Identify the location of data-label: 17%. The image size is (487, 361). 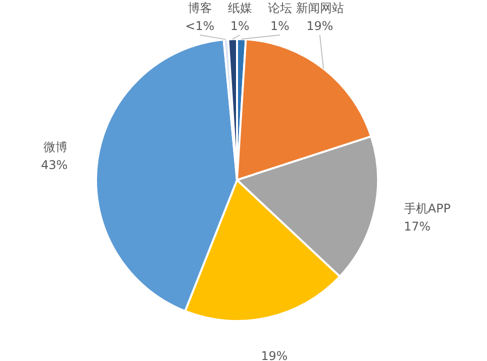
(417, 226).